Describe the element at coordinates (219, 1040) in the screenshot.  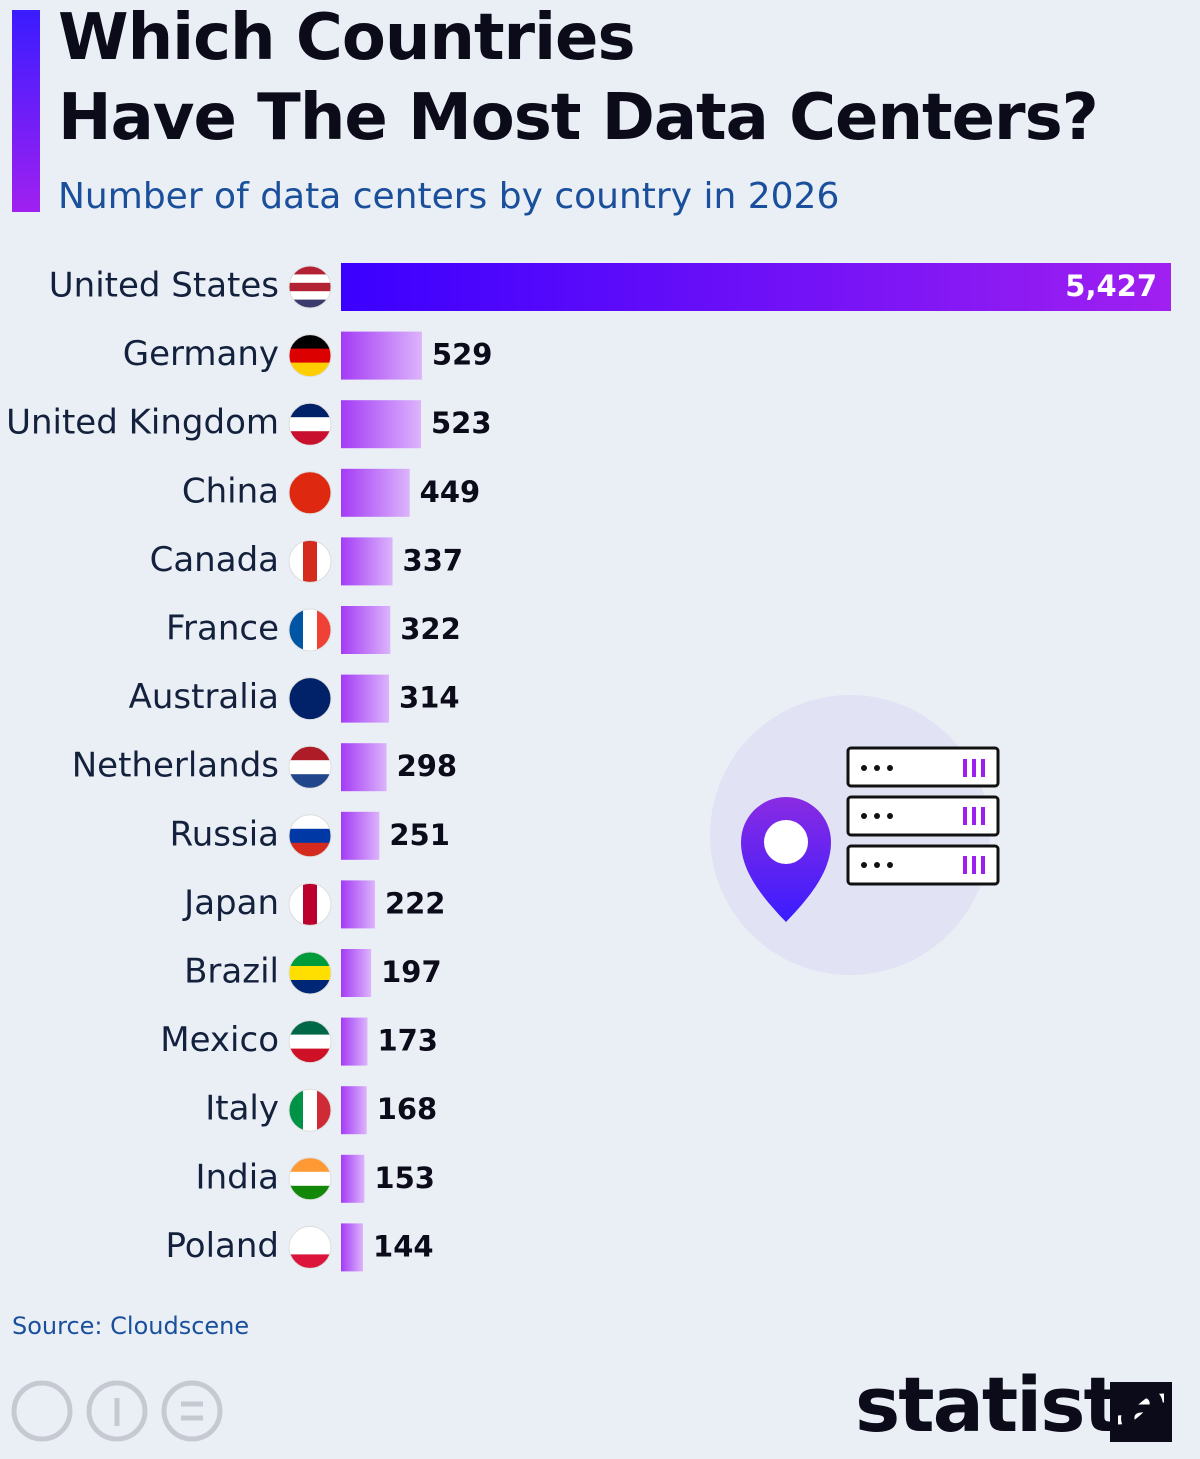
I see `category-label: Mexico` at that location.